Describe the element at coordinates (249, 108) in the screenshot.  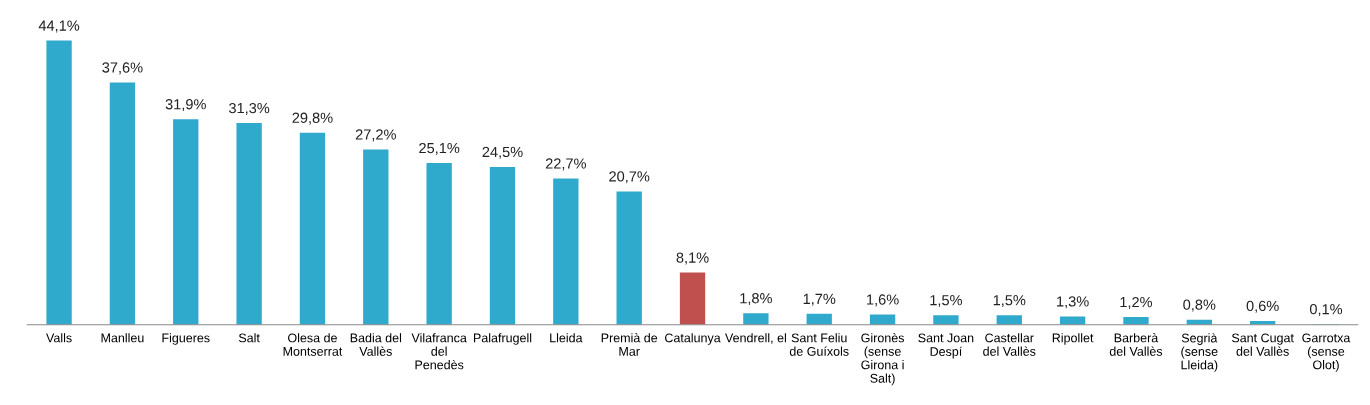
I see `data-label: 31,3%` at that location.